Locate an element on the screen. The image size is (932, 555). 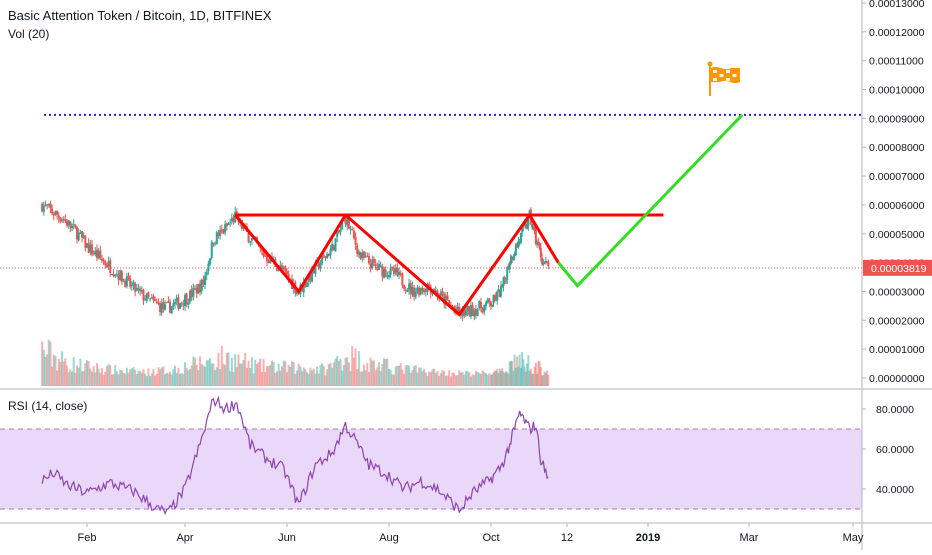
price-tick-label: 0.00001000 is located at coordinates (897, 350).